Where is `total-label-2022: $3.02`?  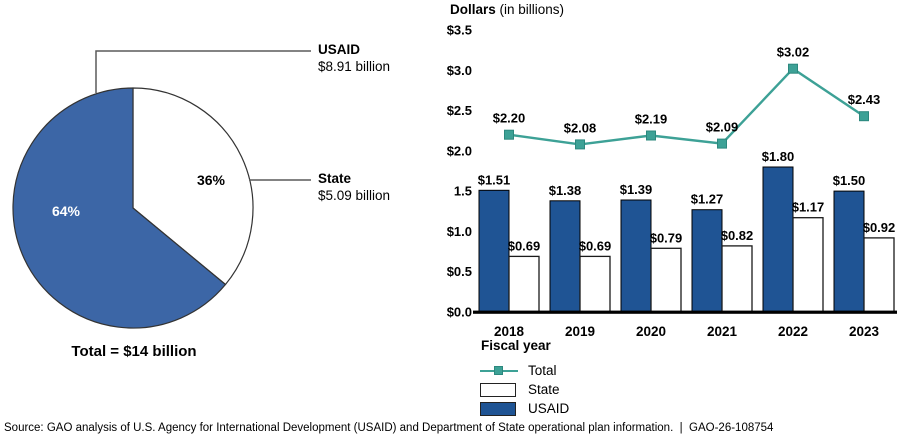
total-label-2022: $3.02 is located at coordinates (793, 52).